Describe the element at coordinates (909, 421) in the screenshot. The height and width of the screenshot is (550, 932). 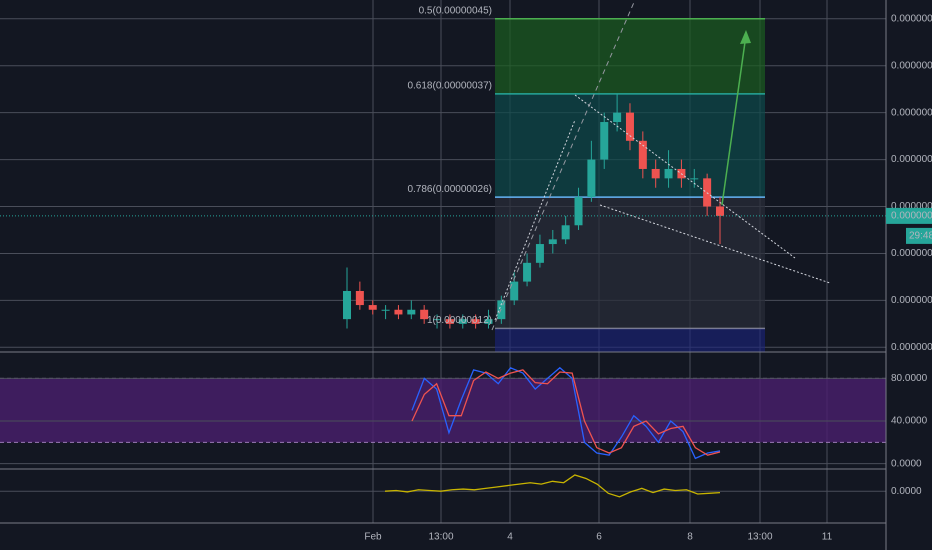
I see `y-tick-label: 40.0000` at that location.